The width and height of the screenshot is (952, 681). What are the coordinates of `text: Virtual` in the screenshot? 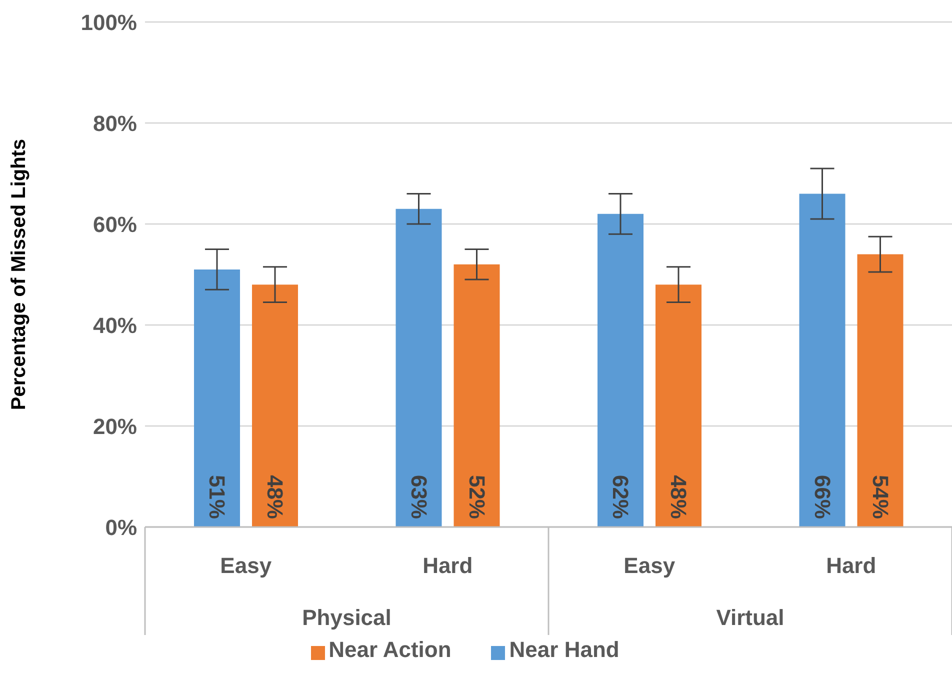 It's located at (750, 617).